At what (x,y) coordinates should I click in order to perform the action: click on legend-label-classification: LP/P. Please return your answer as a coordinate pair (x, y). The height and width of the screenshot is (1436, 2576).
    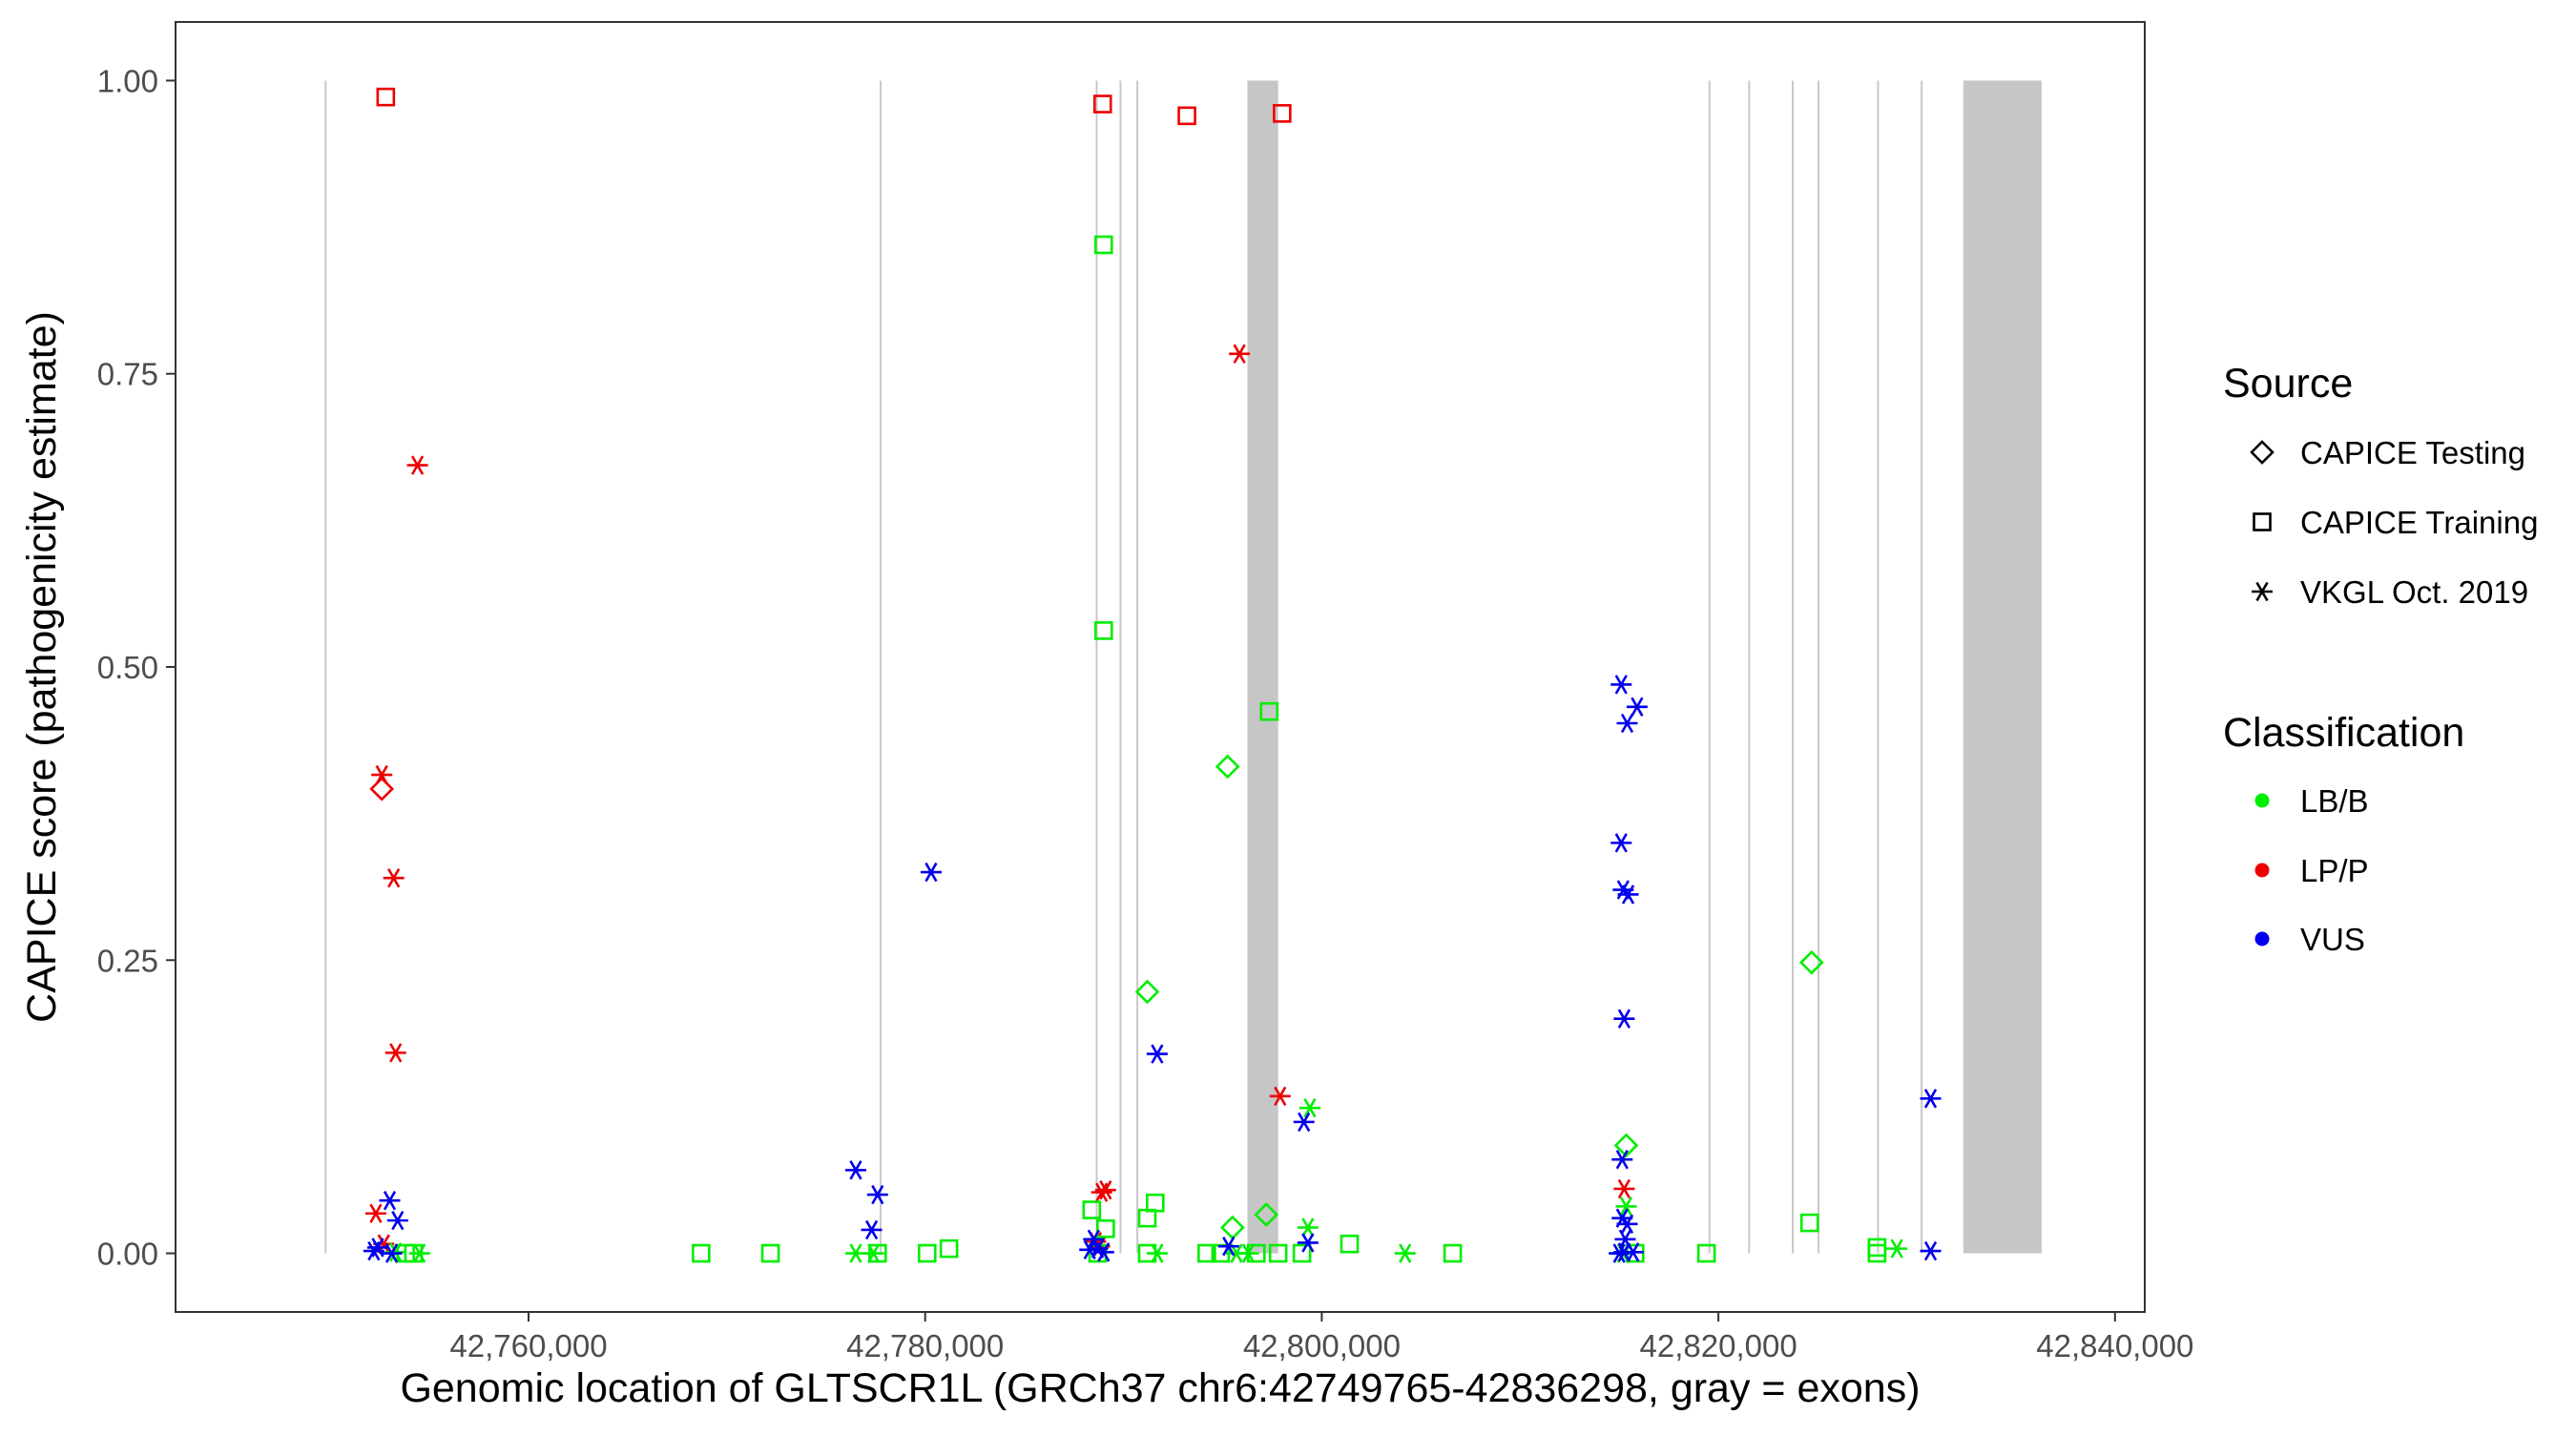
    Looking at the image, I should click on (2334, 870).